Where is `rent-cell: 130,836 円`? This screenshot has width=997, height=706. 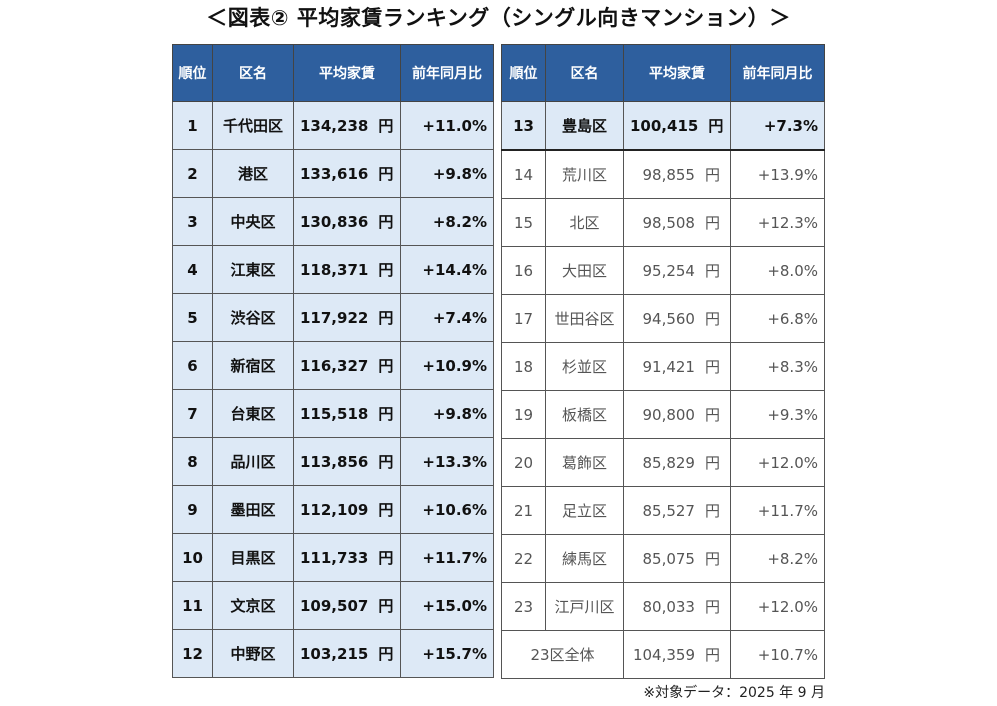
rent-cell: 130,836 円 is located at coordinates (347, 221).